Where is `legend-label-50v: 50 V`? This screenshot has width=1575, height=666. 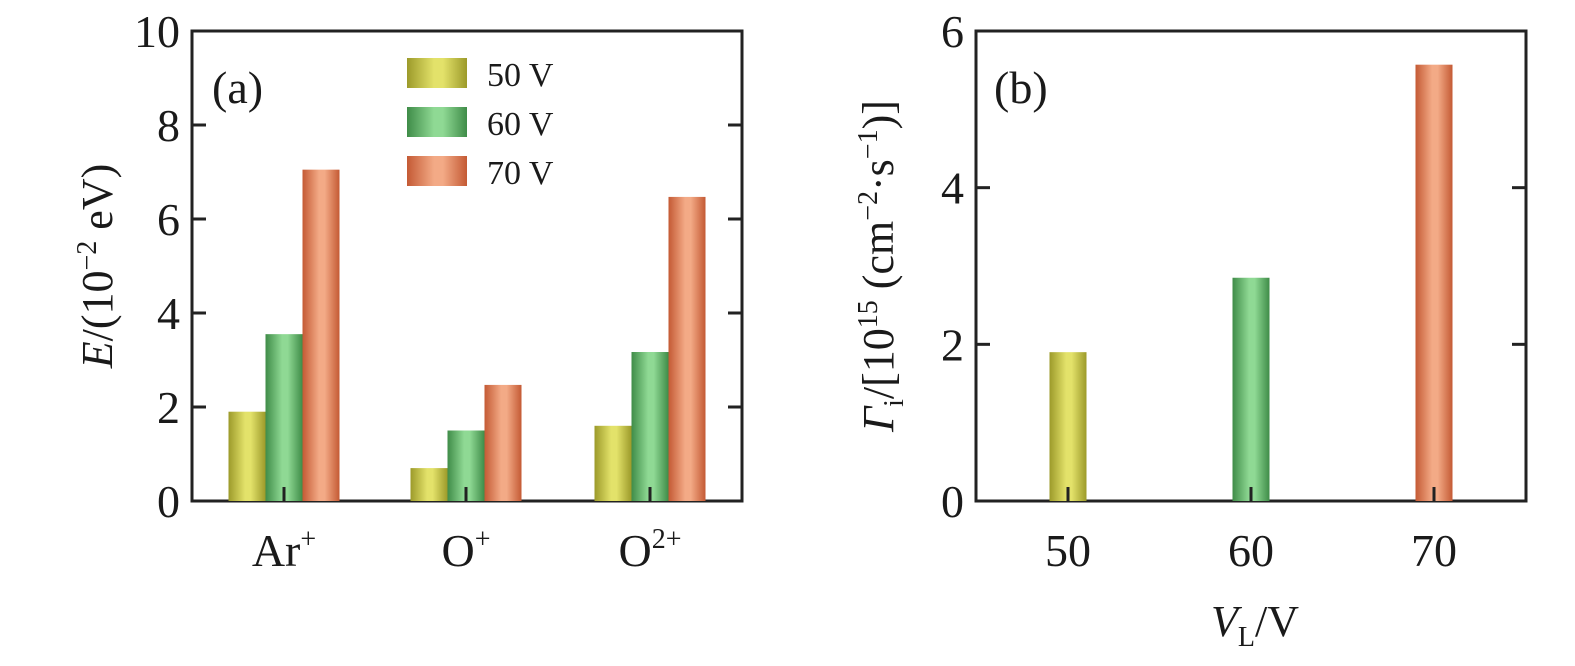
legend-label-50v: 50 V is located at coordinates (520, 75).